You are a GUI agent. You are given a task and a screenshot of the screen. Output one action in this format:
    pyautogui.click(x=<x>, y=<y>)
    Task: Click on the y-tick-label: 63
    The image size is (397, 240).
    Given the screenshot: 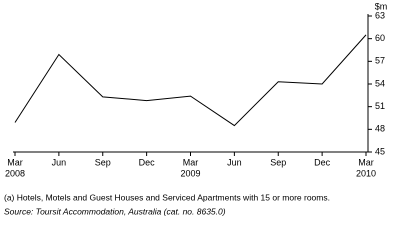 What is the action you would take?
    pyautogui.click(x=380, y=15)
    